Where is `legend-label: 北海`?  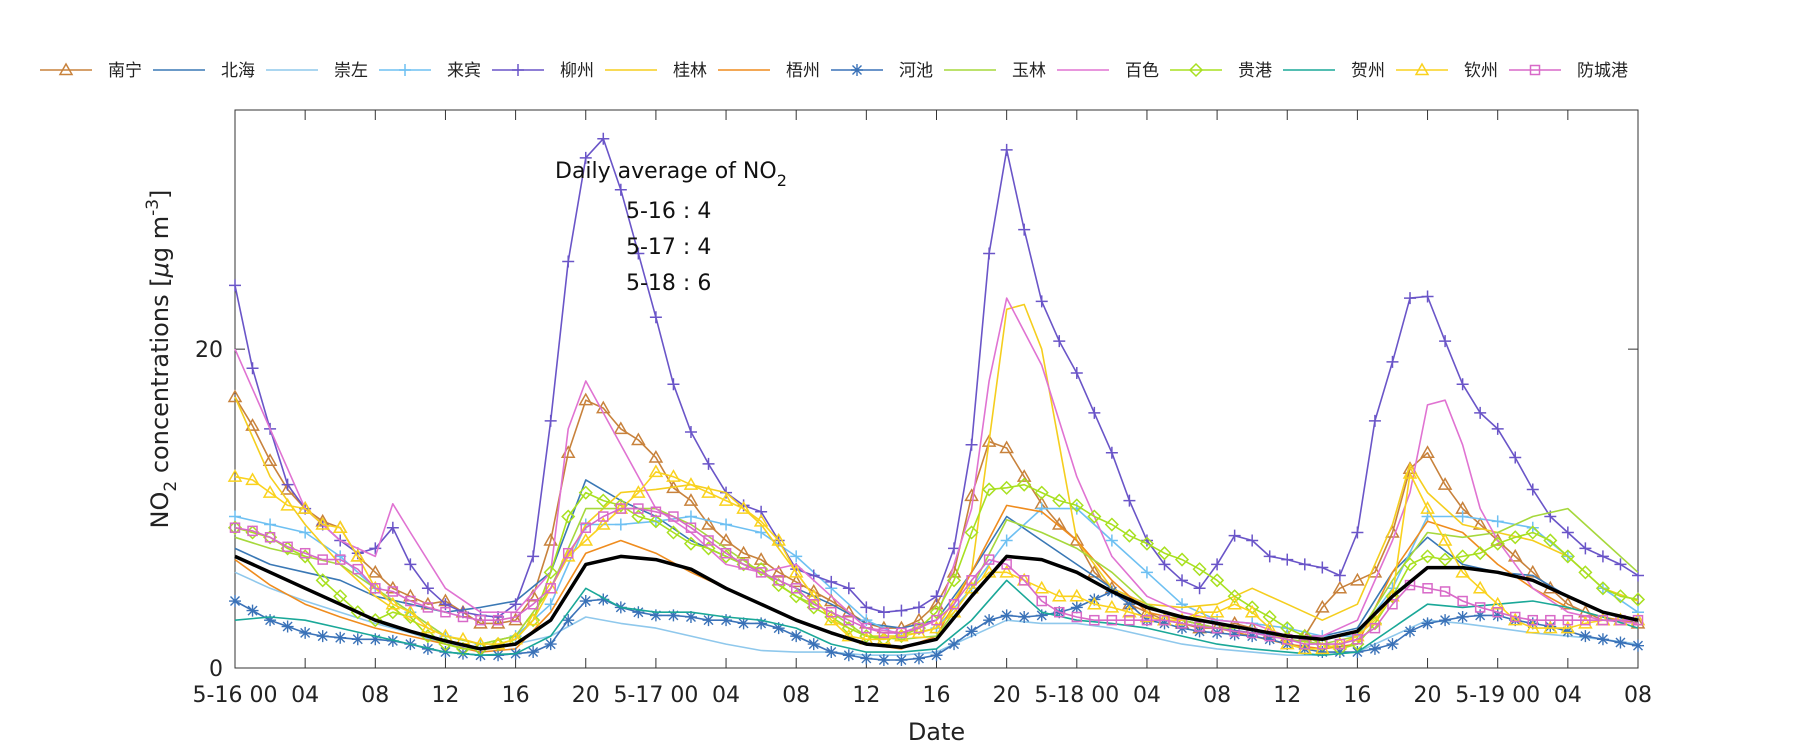
legend-label: 北海 is located at coordinates (238, 71).